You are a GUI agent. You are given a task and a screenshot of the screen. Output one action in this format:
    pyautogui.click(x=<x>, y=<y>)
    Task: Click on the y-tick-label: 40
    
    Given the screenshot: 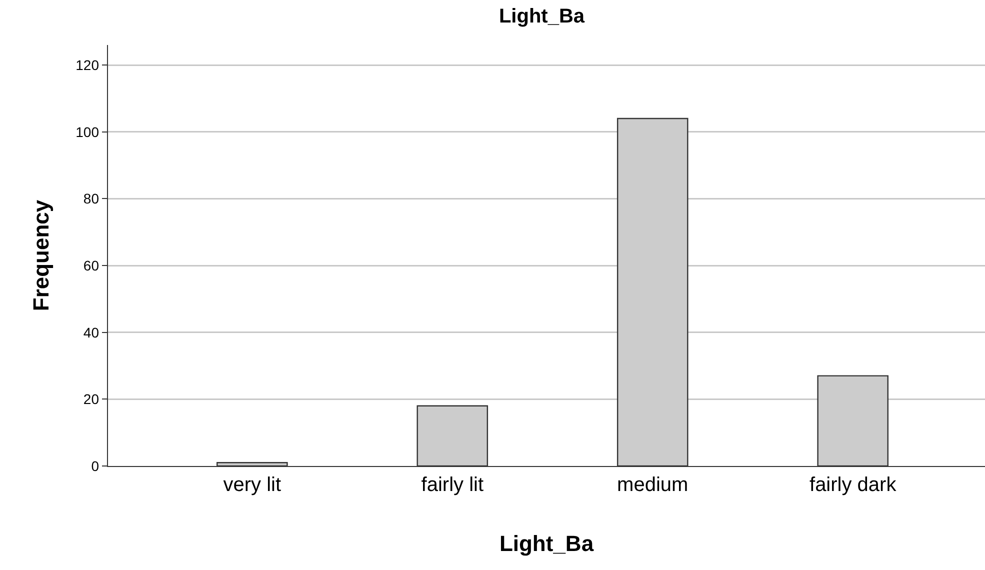 What is the action you would take?
    pyautogui.click(x=91, y=332)
    